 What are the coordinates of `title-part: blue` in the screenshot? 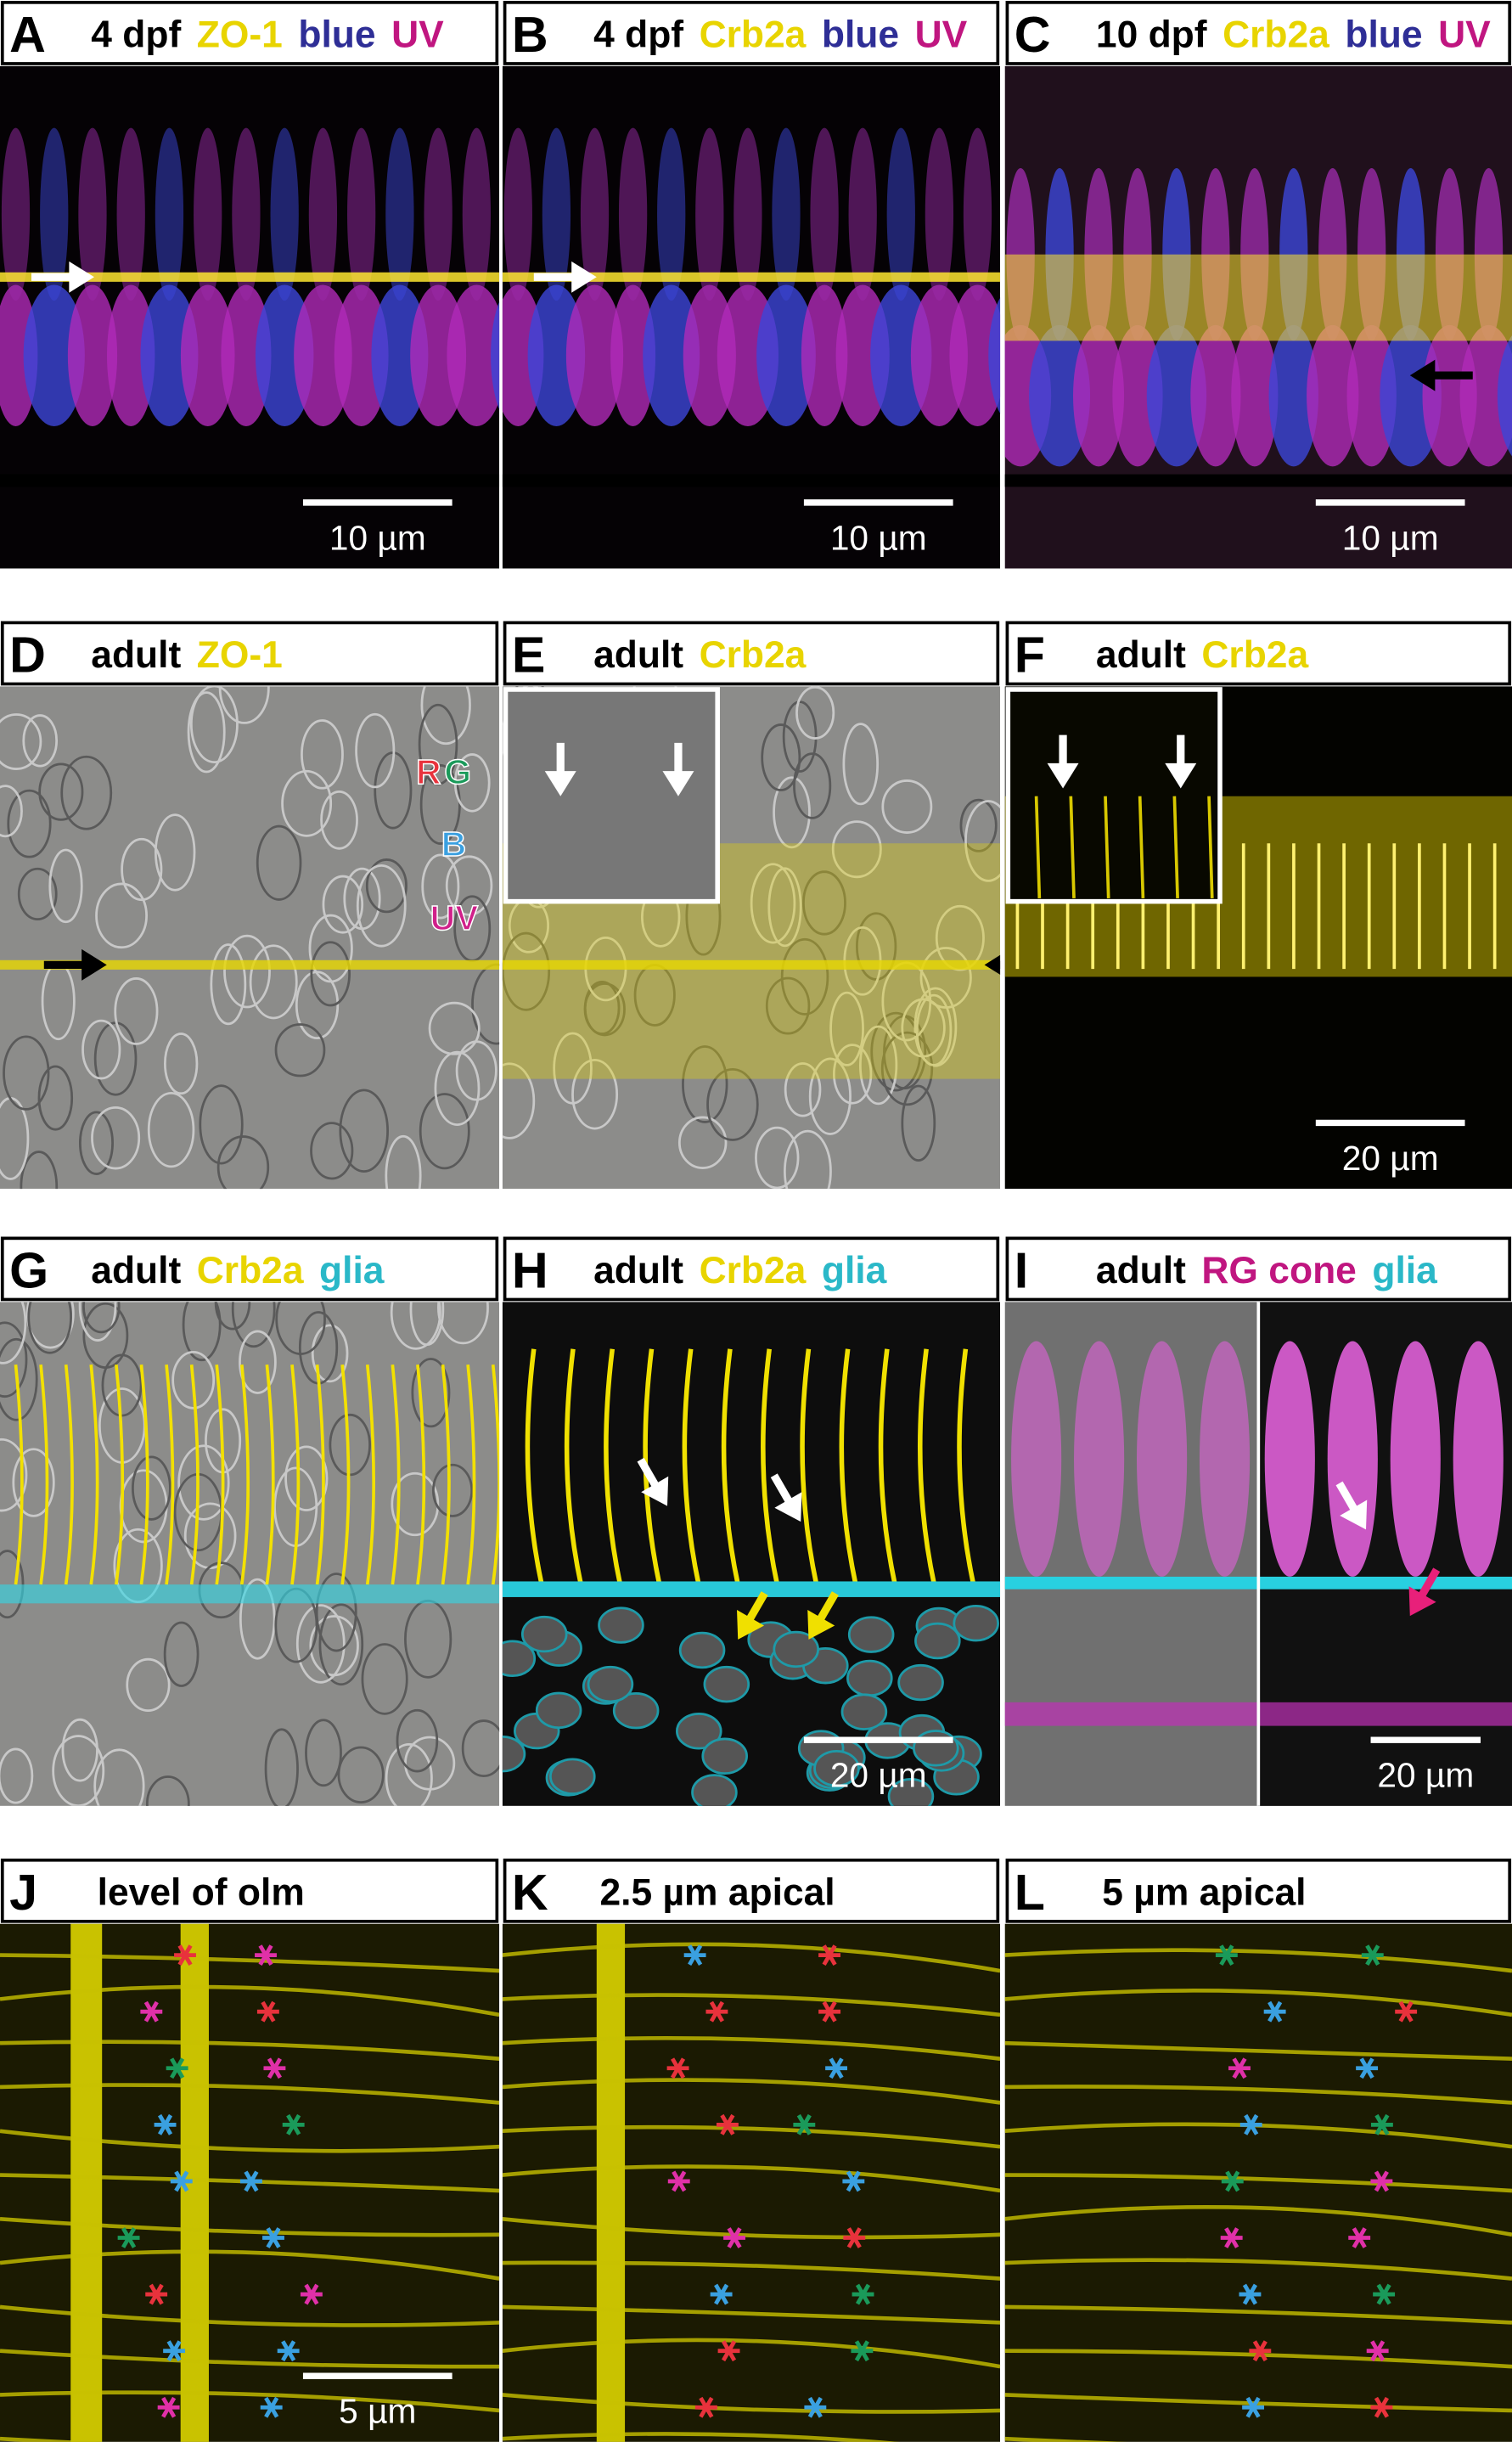 It's located at (337, 35).